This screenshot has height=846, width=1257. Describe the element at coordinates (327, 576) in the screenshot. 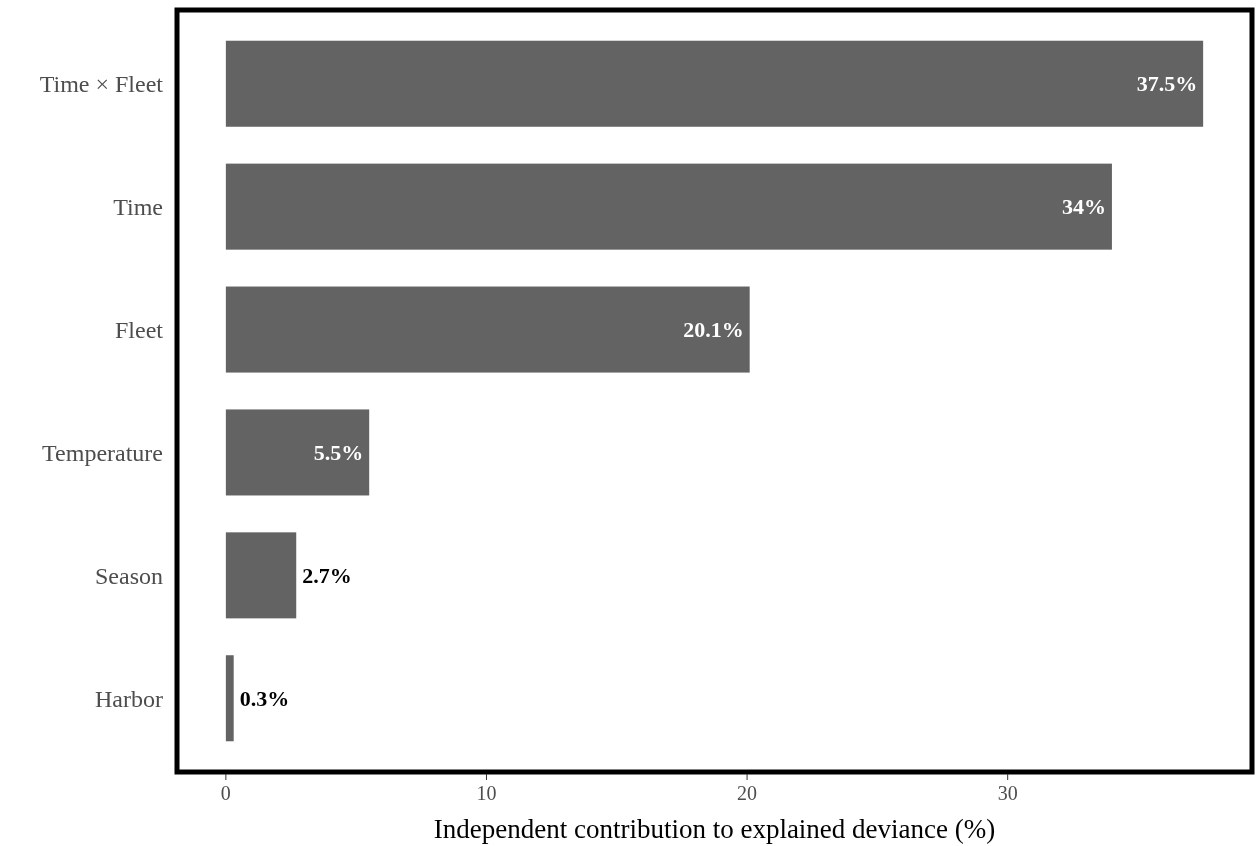

I see `data-label: 2.7%` at that location.